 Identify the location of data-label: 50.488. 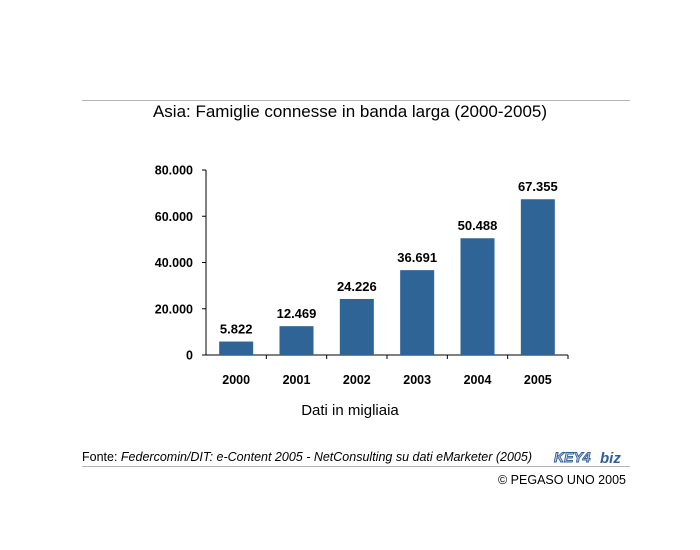
(478, 225).